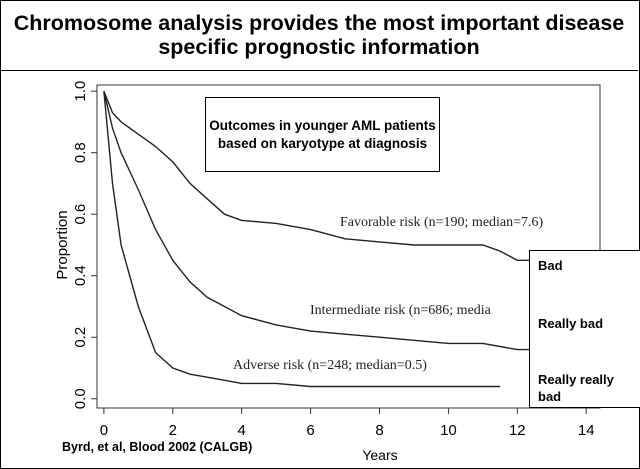  What do you see at coordinates (571, 323) in the screenshot?
I see `overlay-label: Really bad` at bounding box center [571, 323].